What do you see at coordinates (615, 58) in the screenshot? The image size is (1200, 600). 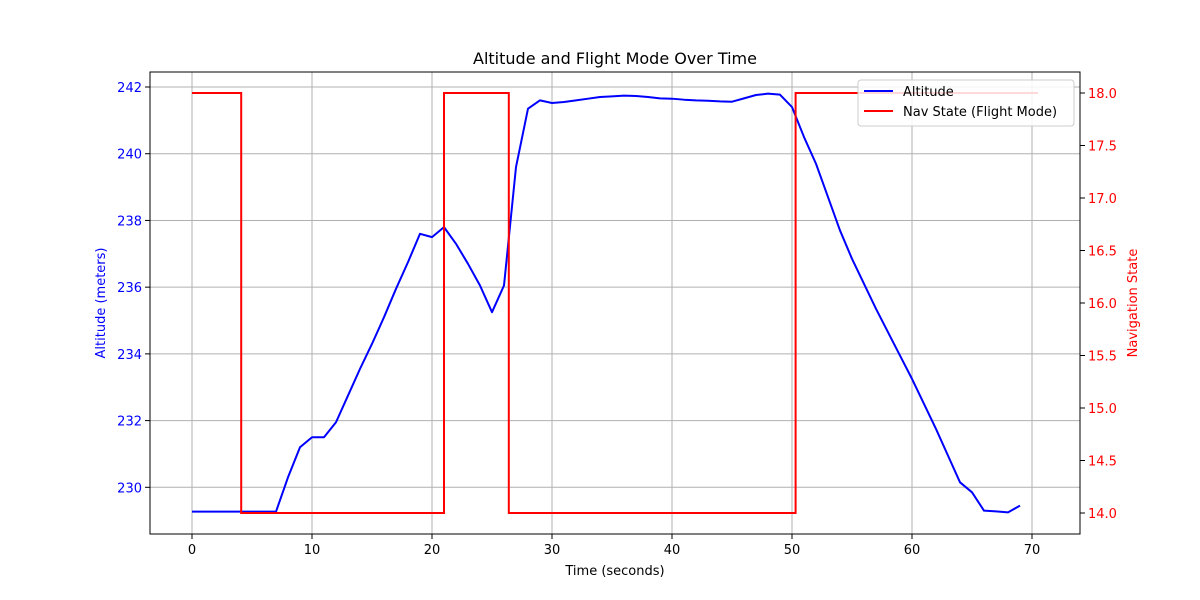 I see `chart-title: Altitude and Flight Mode Over Time` at bounding box center [615, 58].